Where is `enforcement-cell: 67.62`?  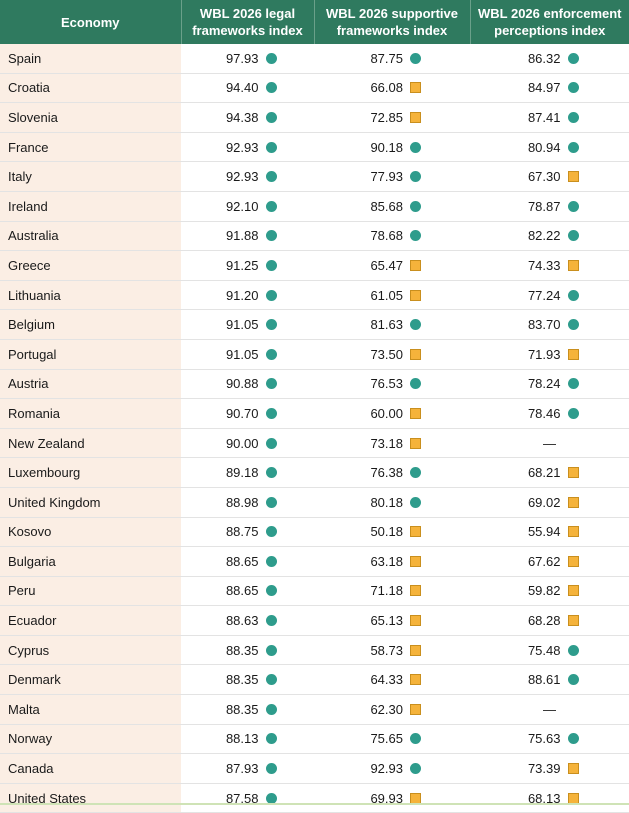
enforcement-cell: 67.62 is located at coordinates (549, 561).